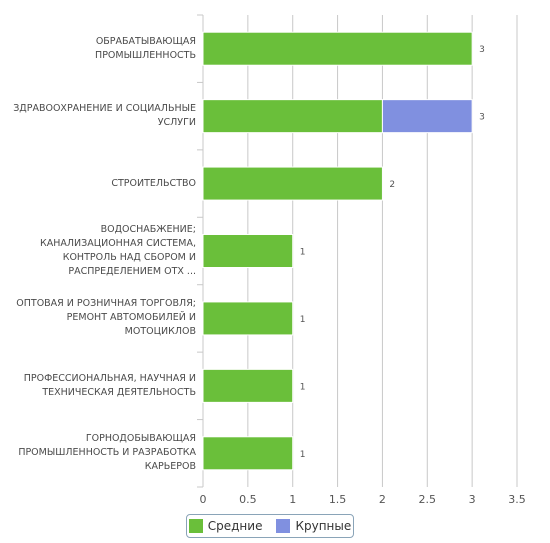  What do you see at coordinates (472, 499) in the screenshot?
I see `x-tick-label-6: 3` at bounding box center [472, 499].